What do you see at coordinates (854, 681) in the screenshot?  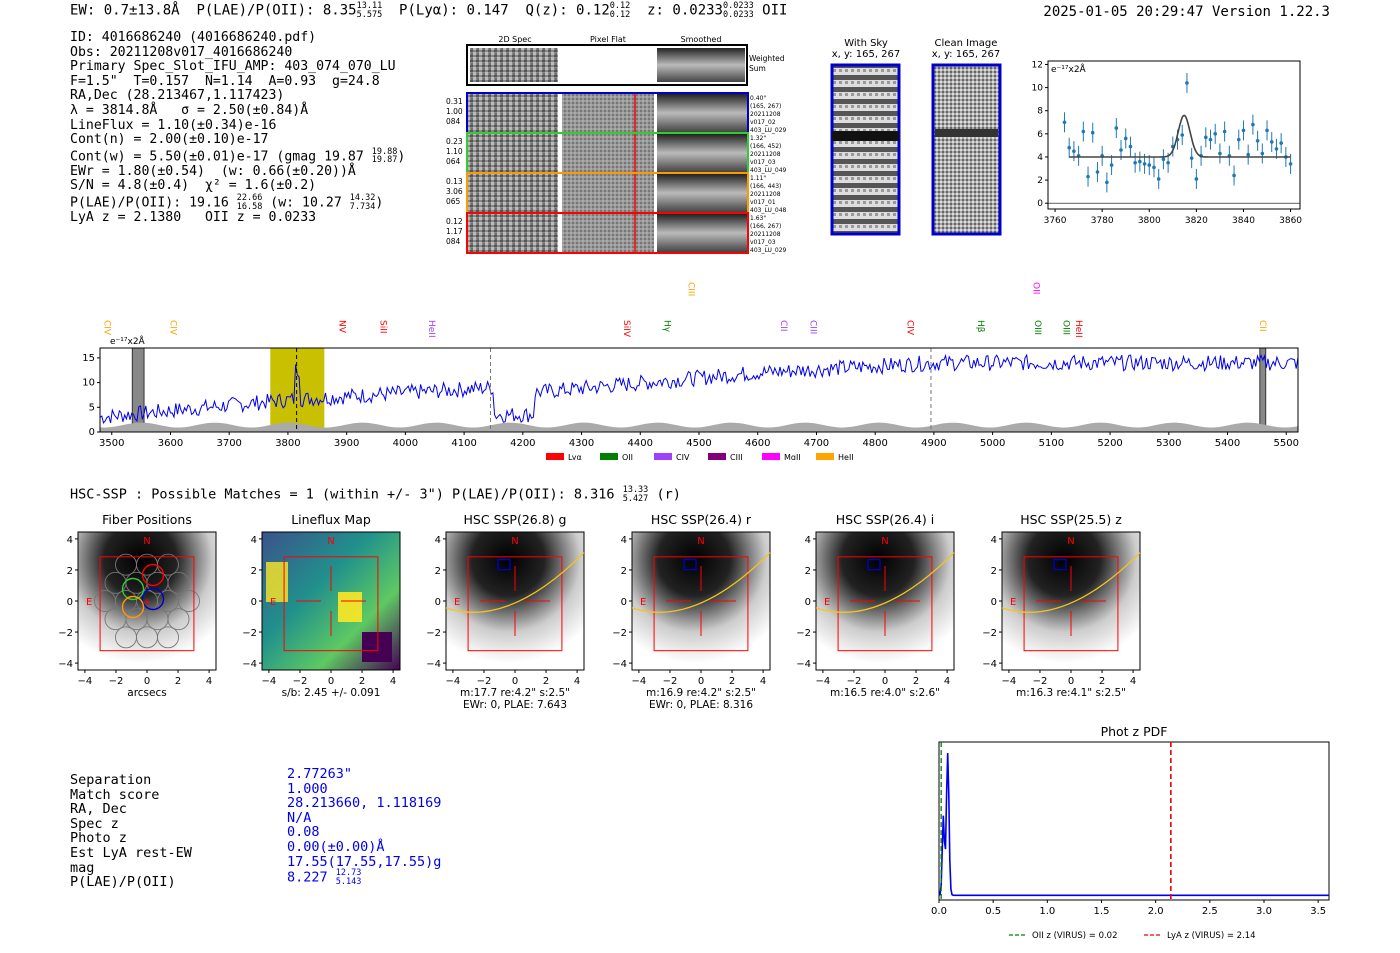 I see `hsc-xtick: −2` at bounding box center [854, 681].